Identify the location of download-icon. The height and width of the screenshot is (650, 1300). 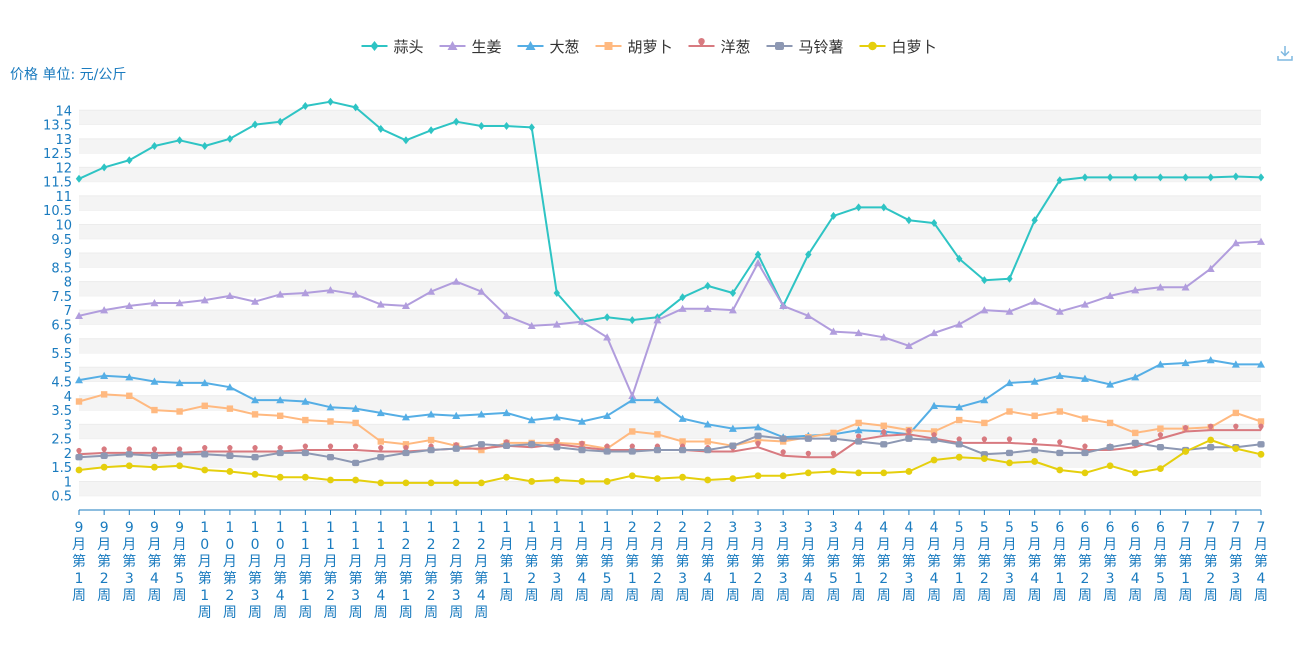
(1285, 53).